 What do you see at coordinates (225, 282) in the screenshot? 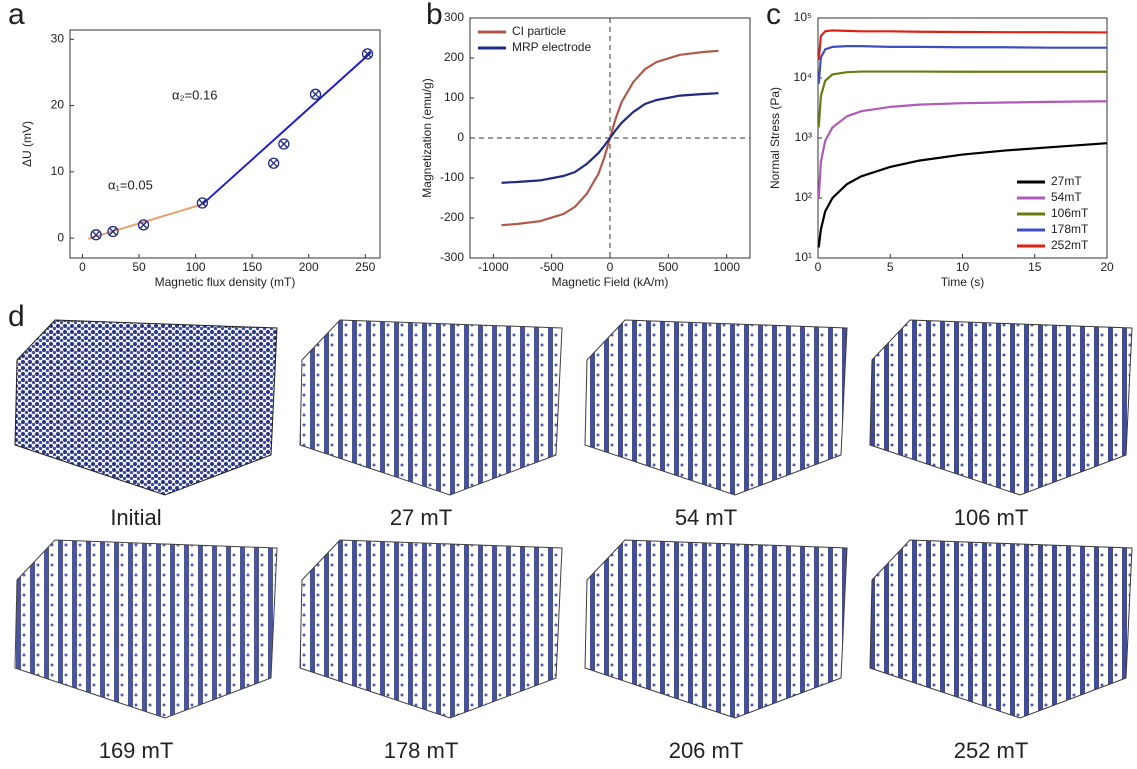
I see `x-axis-title: Magnetic flux density (mT)` at bounding box center [225, 282].